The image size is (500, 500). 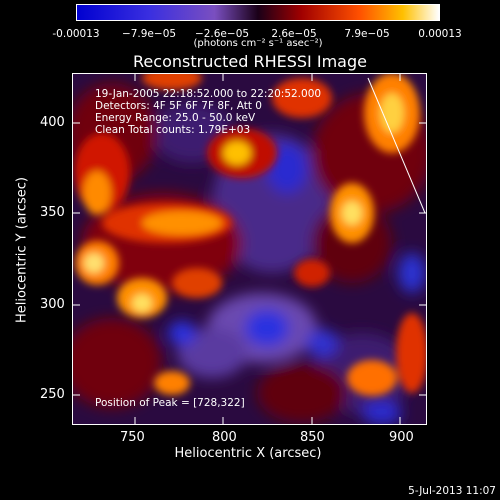 What do you see at coordinates (22, 250) in the screenshot?
I see `y-axis-label: Heliocentric Y (arcsec)` at bounding box center [22, 250].